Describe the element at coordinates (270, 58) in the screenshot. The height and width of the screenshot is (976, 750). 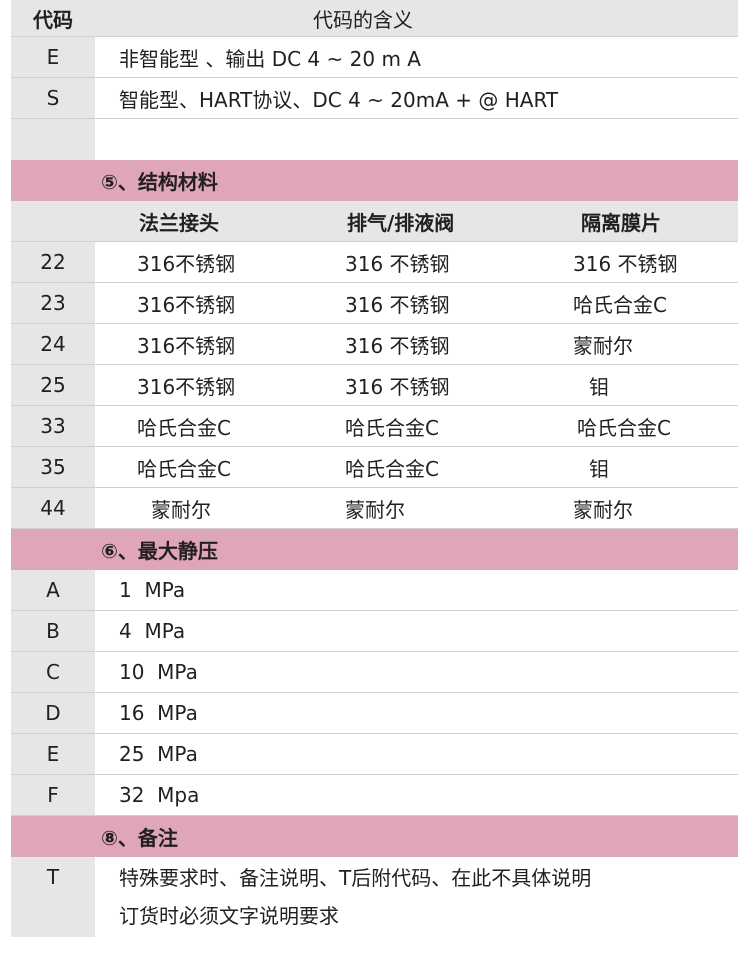
I see `row-desc: 非智能型 、输出 DC 4 ~ 20 m A` at that location.